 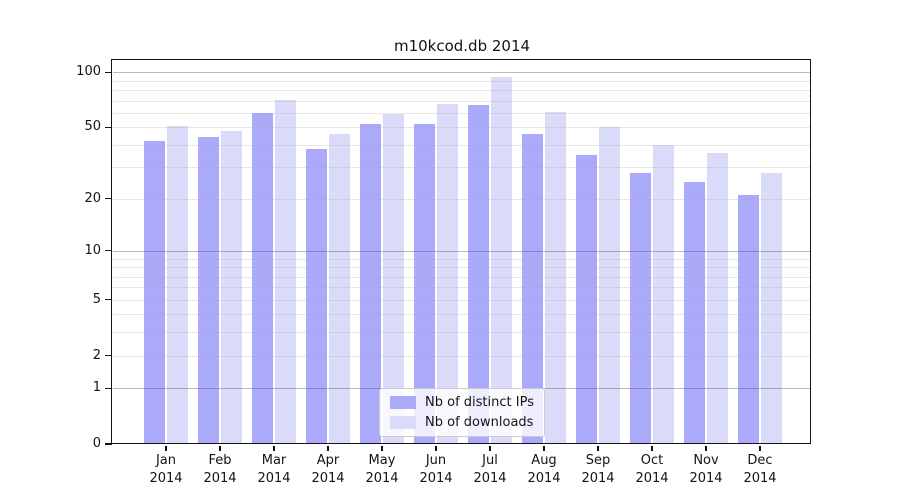 What do you see at coordinates (403, 422) in the screenshot?
I see `legend-swatch-nb-of-downloads` at bounding box center [403, 422].